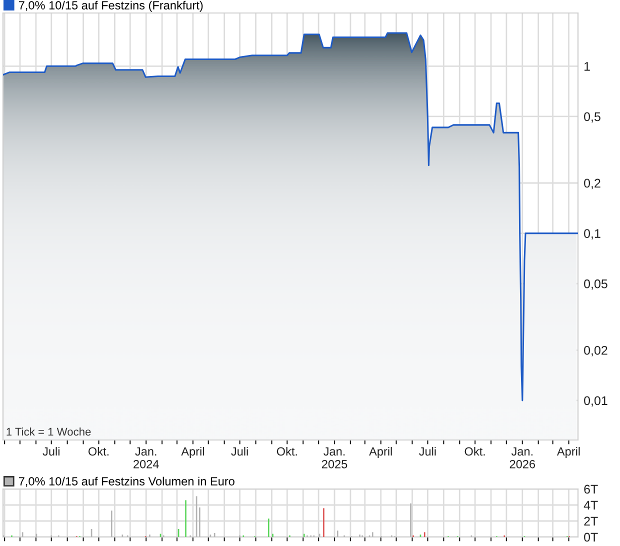  Describe the element at coordinates (596, 401) in the screenshot. I see `y-tick-label: 0,01` at that location.